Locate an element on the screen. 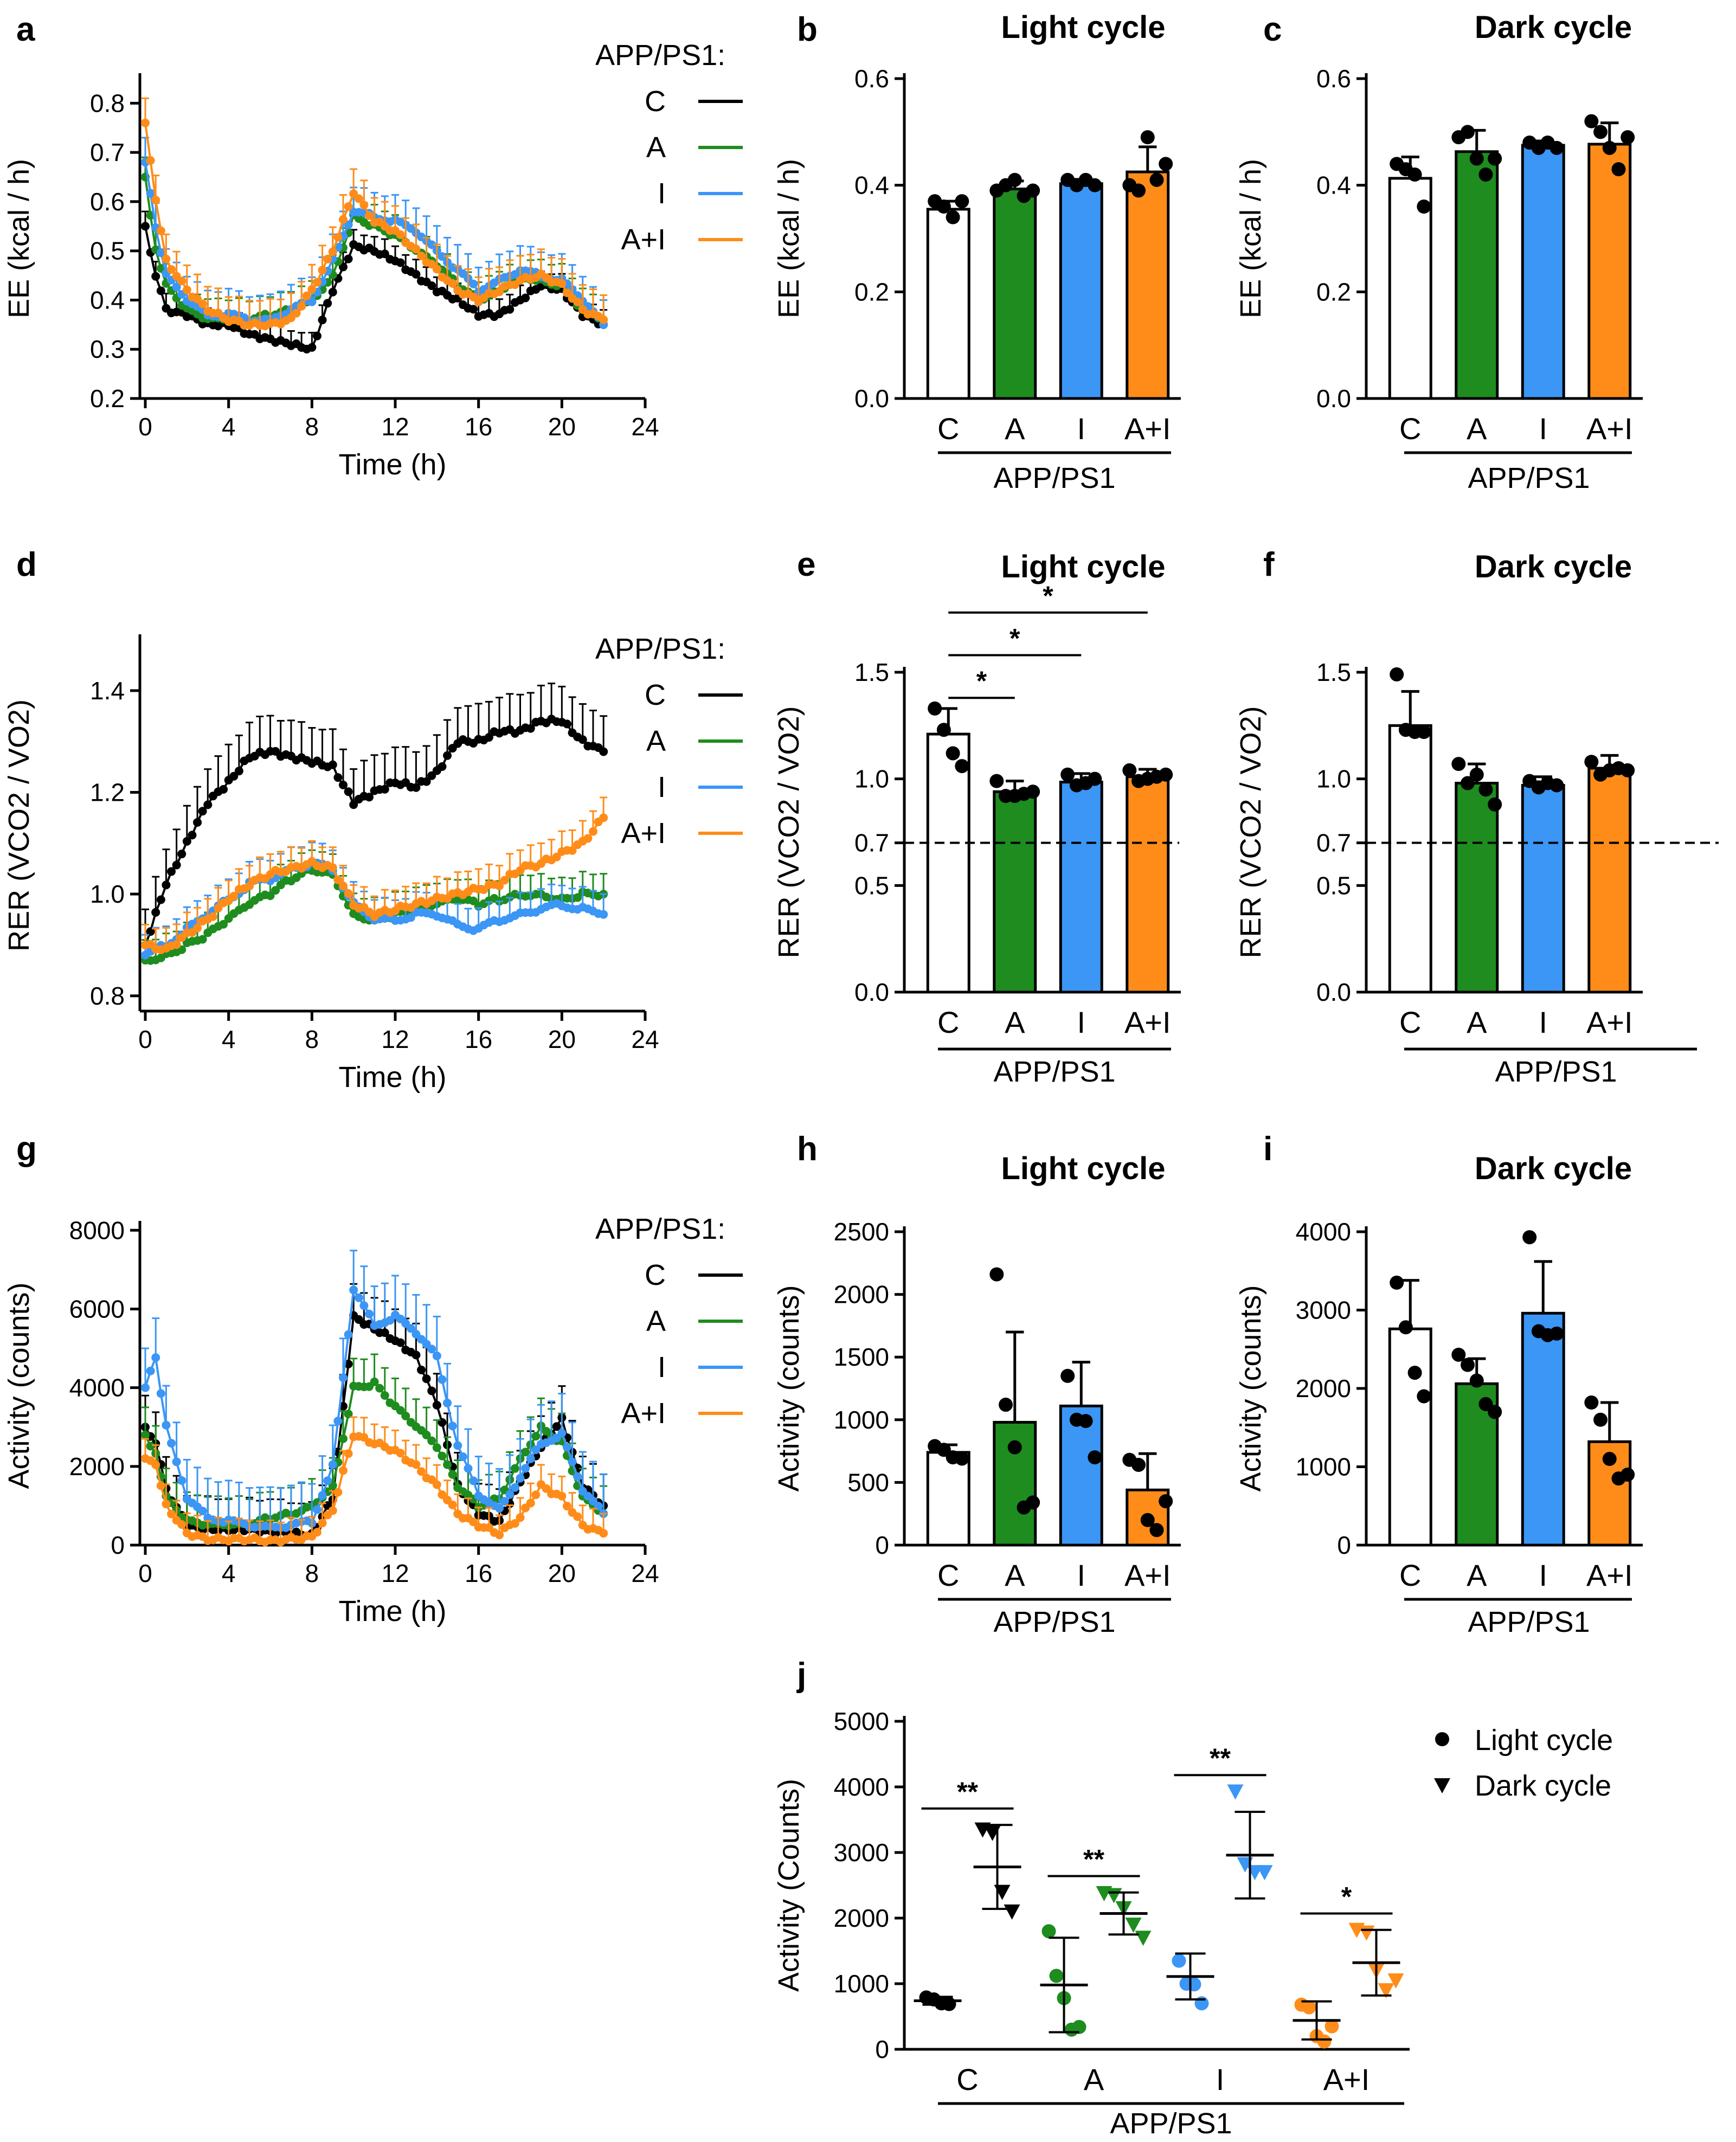  x-axis-title: Time (h) is located at coordinates (393, 1612).